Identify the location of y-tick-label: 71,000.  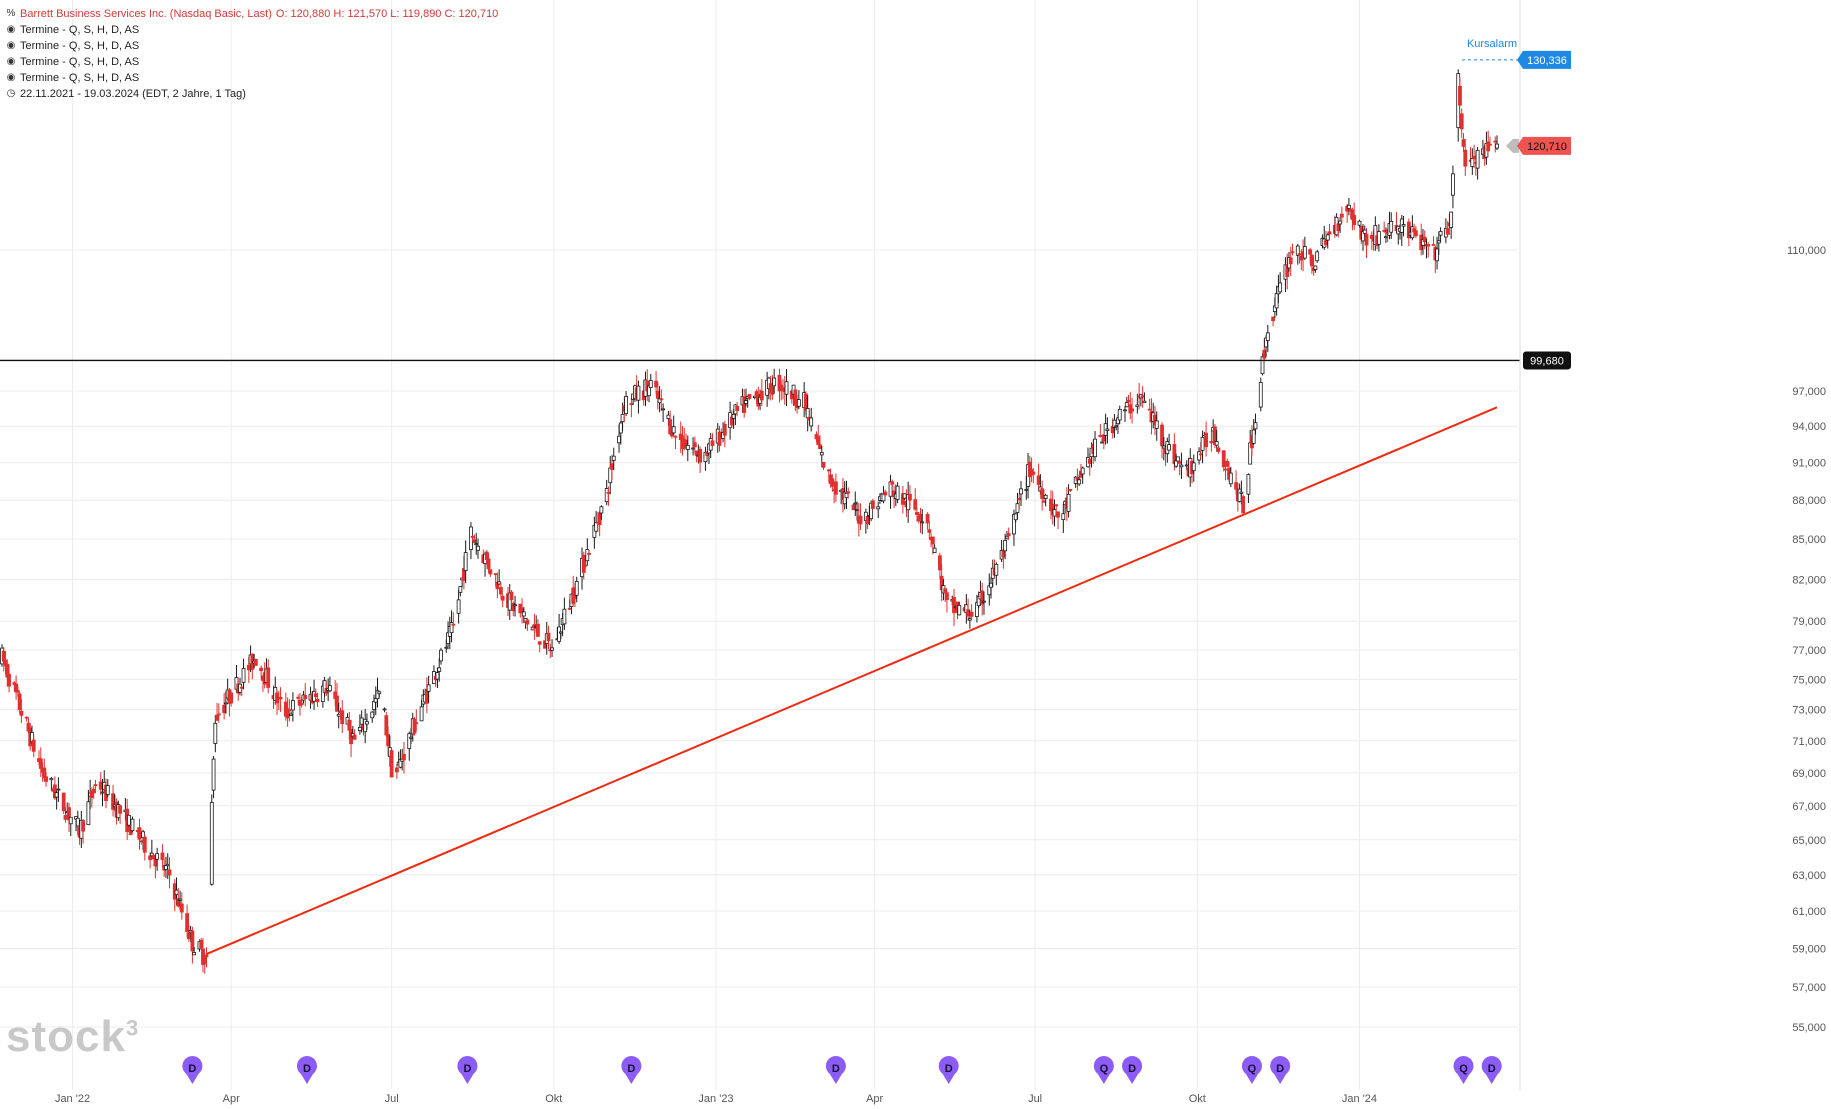
(1809, 742).